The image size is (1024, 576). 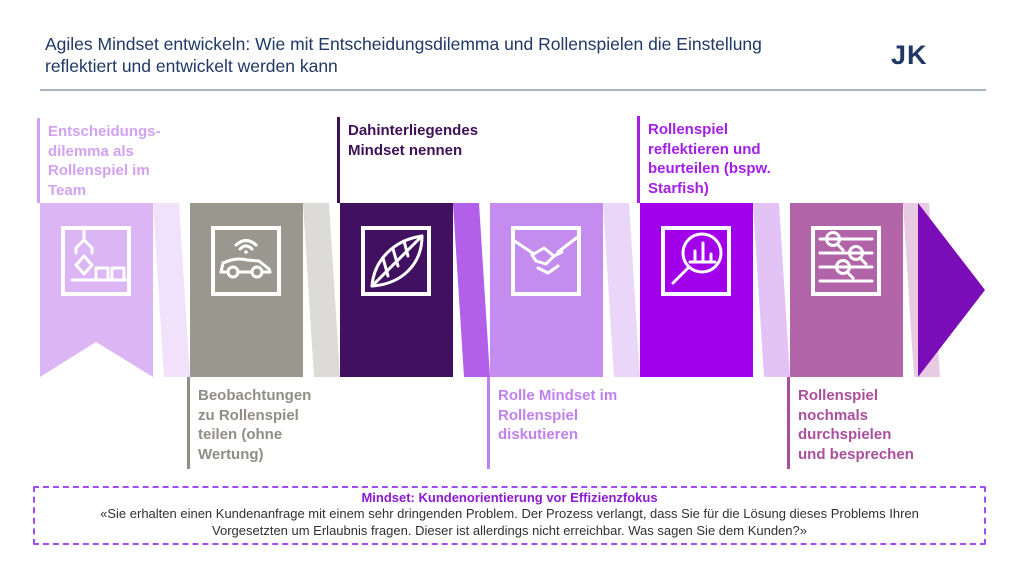 I want to click on connected-car-icon, so click(x=246, y=261).